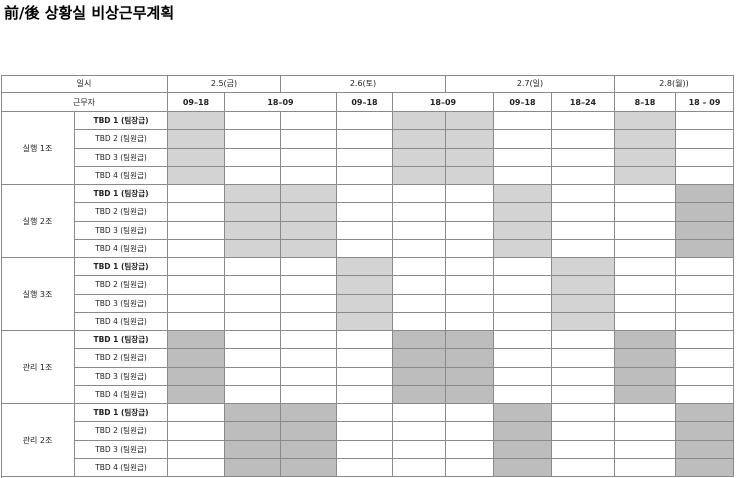 The width and height of the screenshot is (741, 478). What do you see at coordinates (645, 102) in the screenshot?
I see `shift-header: 8–18` at bounding box center [645, 102].